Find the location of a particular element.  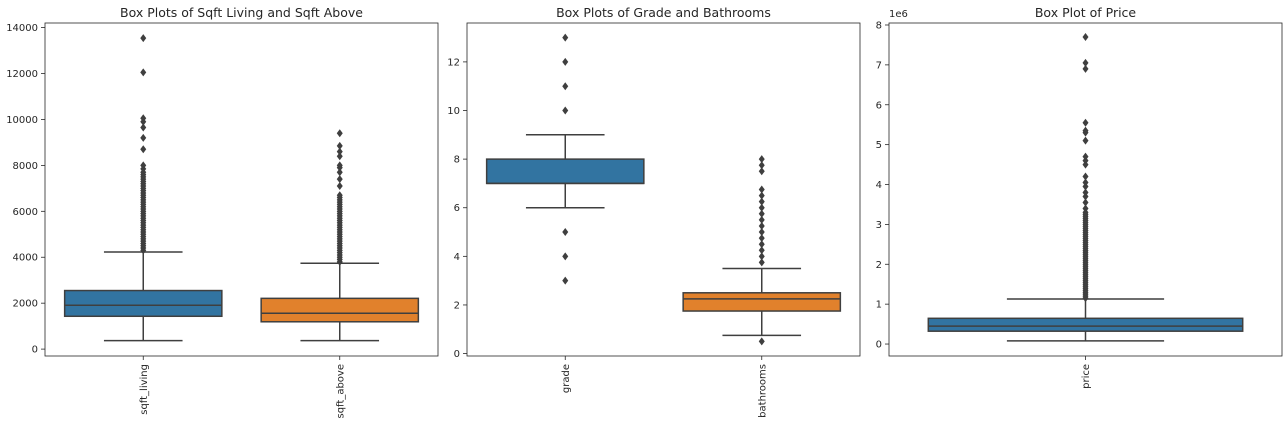

y-tick-label: 14000 is located at coordinates (22, 28).